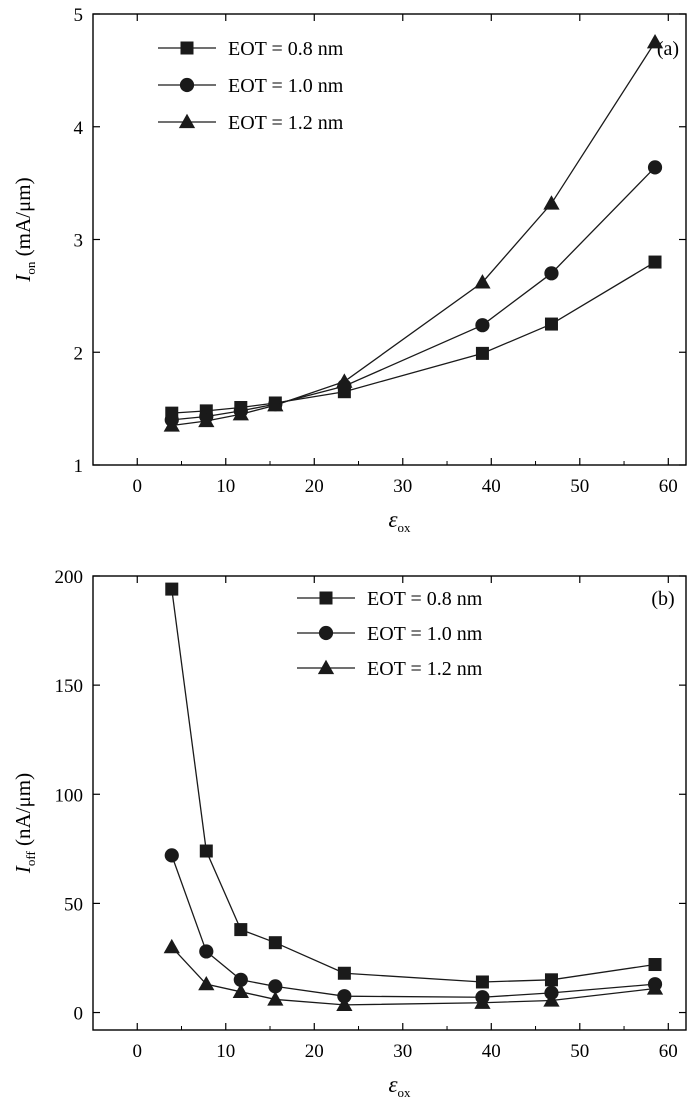 This screenshot has height=1108, width=700. I want to click on y-tick-label: 1, so click(79, 466).